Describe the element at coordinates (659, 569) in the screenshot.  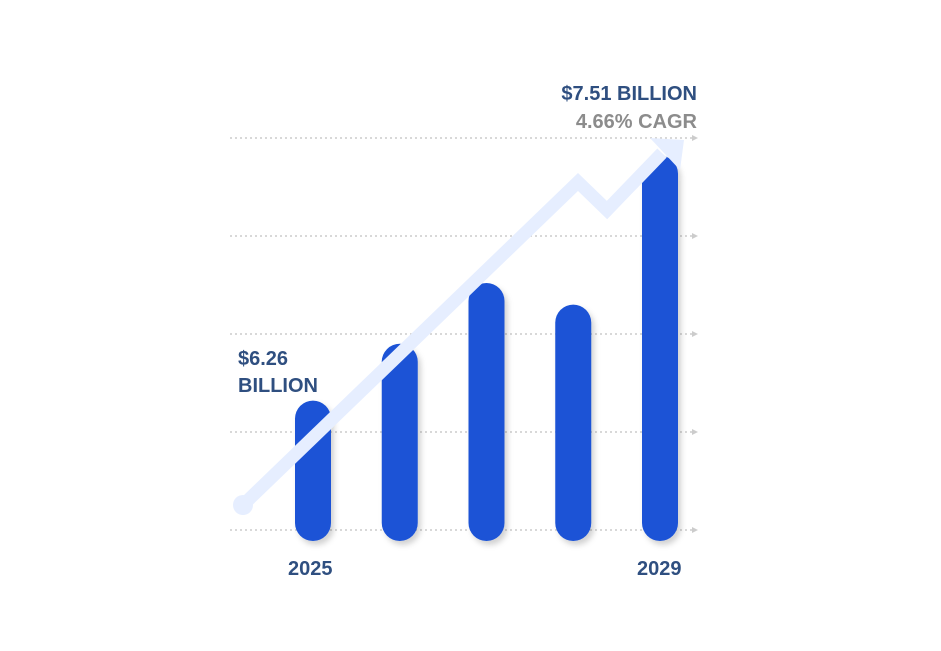
I see `x-tick-label-end: 2029` at that location.